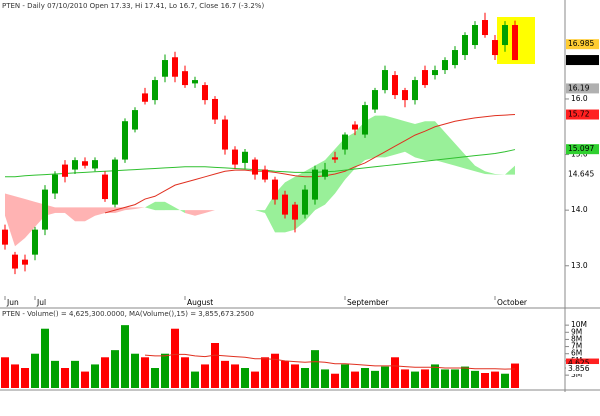  Describe the element at coordinates (581, 173) in the screenshot. I see `price-tag-label: 14.645` at that location.